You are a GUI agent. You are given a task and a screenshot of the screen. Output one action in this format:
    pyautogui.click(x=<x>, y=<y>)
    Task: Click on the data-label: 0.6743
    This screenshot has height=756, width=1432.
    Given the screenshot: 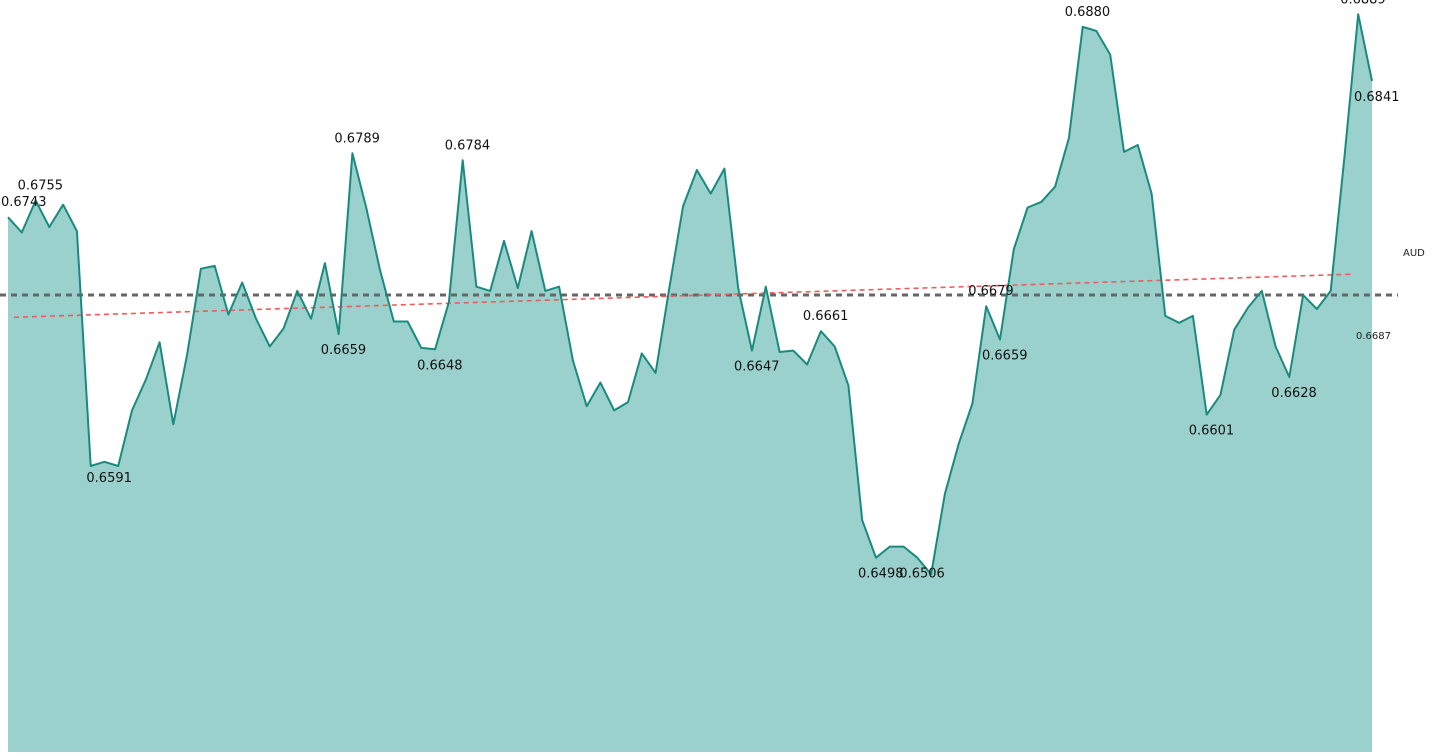 What is the action you would take?
    pyautogui.click(x=24, y=202)
    